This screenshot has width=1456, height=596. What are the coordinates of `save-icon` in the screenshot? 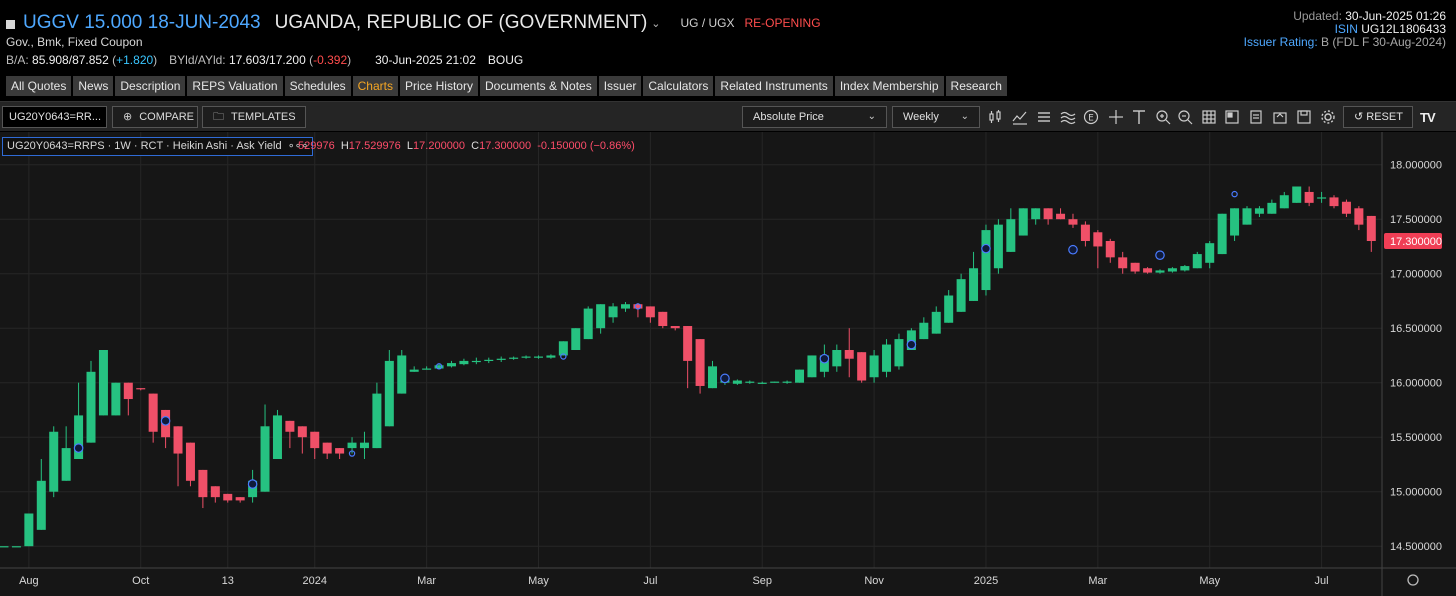 It's located at (1304, 117).